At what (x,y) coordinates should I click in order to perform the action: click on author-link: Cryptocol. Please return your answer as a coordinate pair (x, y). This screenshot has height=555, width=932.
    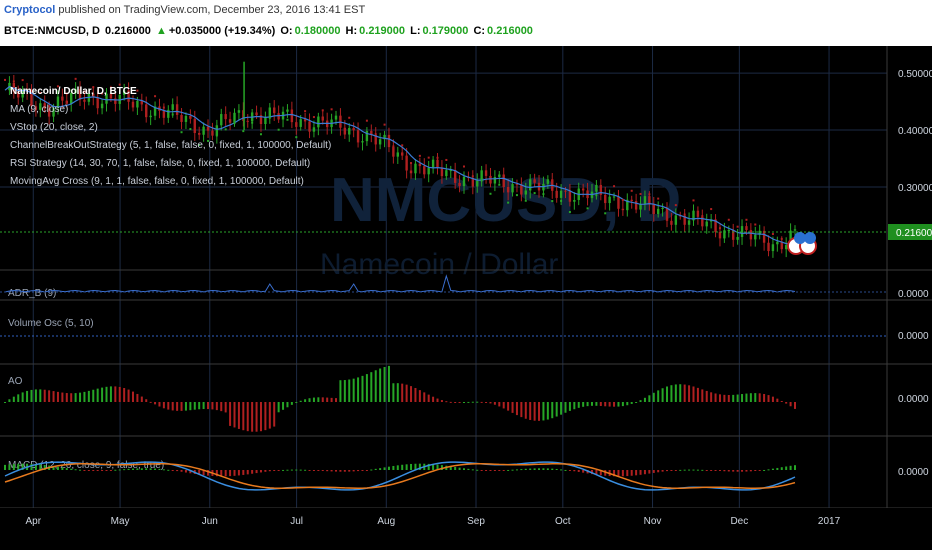
    Looking at the image, I should click on (30, 10).